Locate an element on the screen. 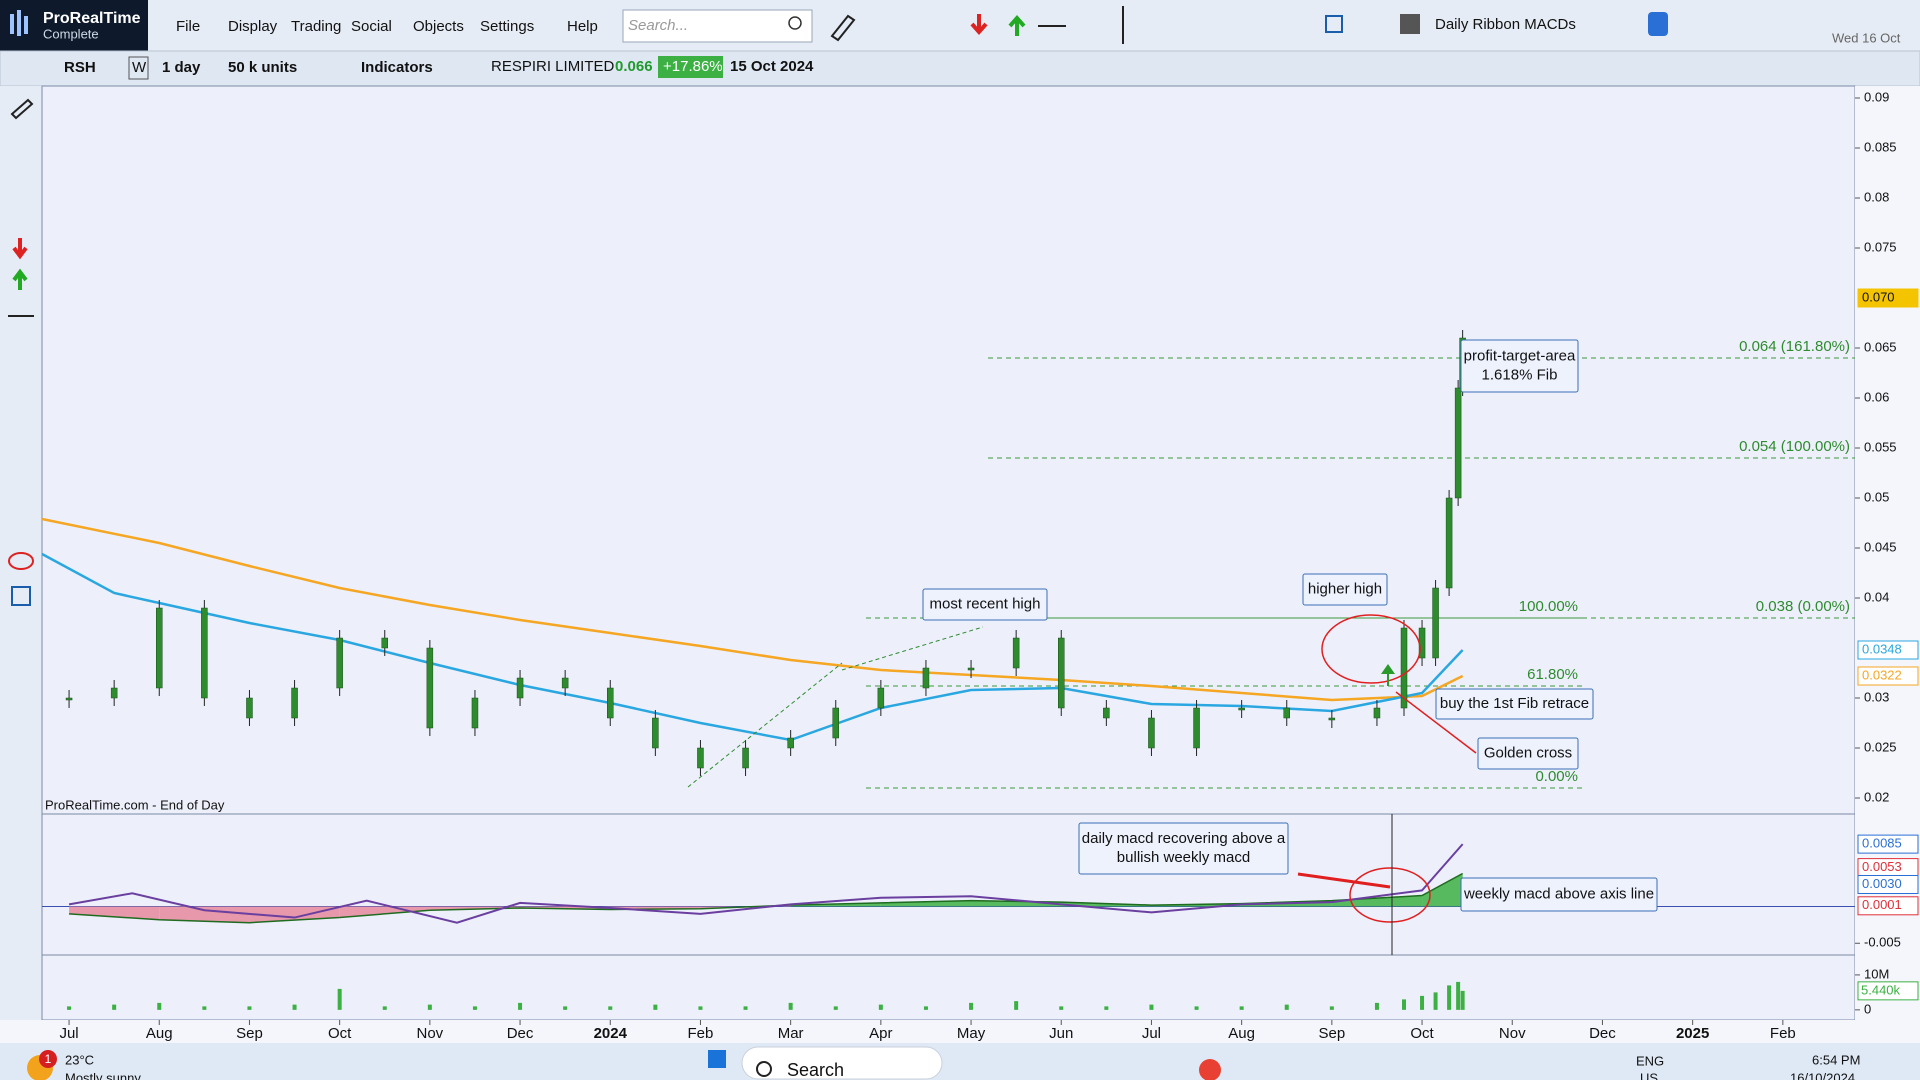 This screenshot has width=1920, height=1080. buy-tool is located at coordinates (20, 279).